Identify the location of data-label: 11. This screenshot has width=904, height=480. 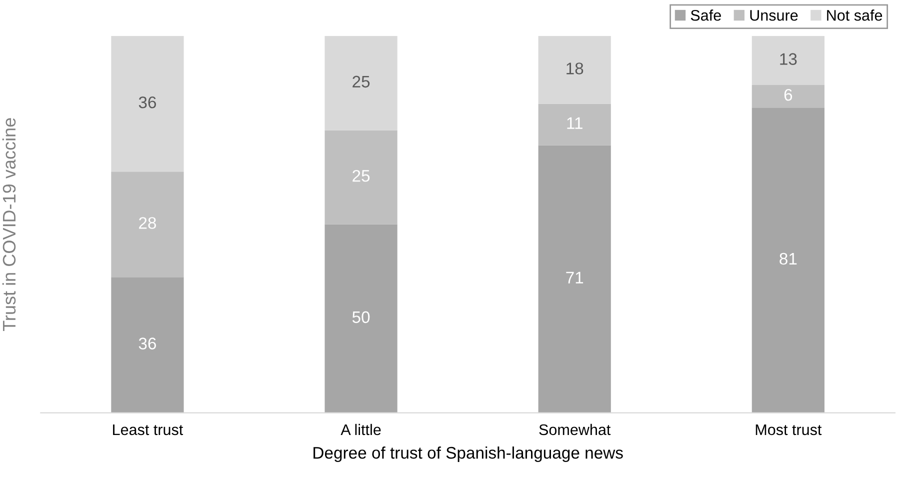
(574, 123).